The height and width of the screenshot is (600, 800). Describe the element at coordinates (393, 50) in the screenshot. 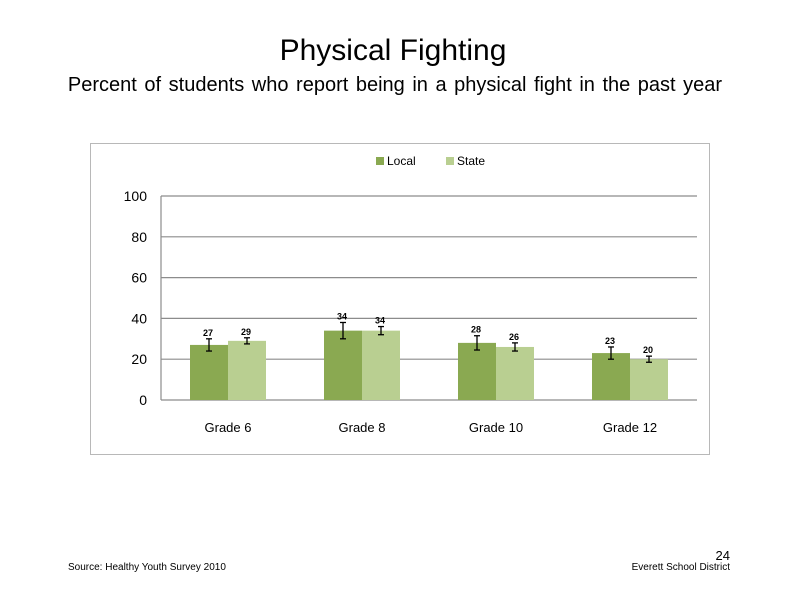

I see `chart-title: Physical Fighting` at that location.